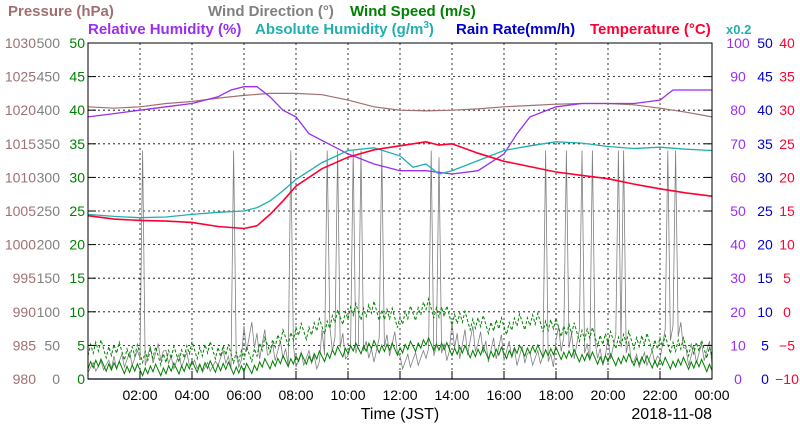 This screenshot has height=434, width=800. Describe the element at coordinates (659, 395) in the screenshot. I see `x-tick-label: 22:00` at that location.